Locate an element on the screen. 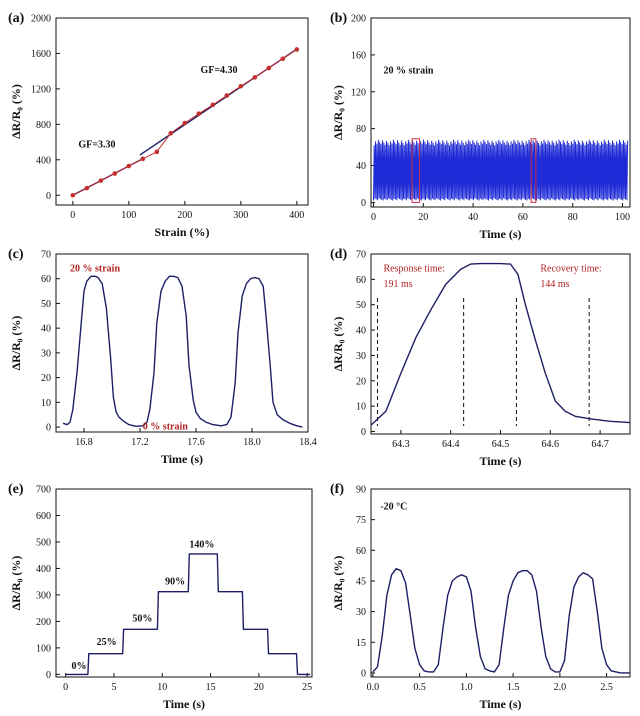  panel-label: (a) is located at coordinates (16, 18).